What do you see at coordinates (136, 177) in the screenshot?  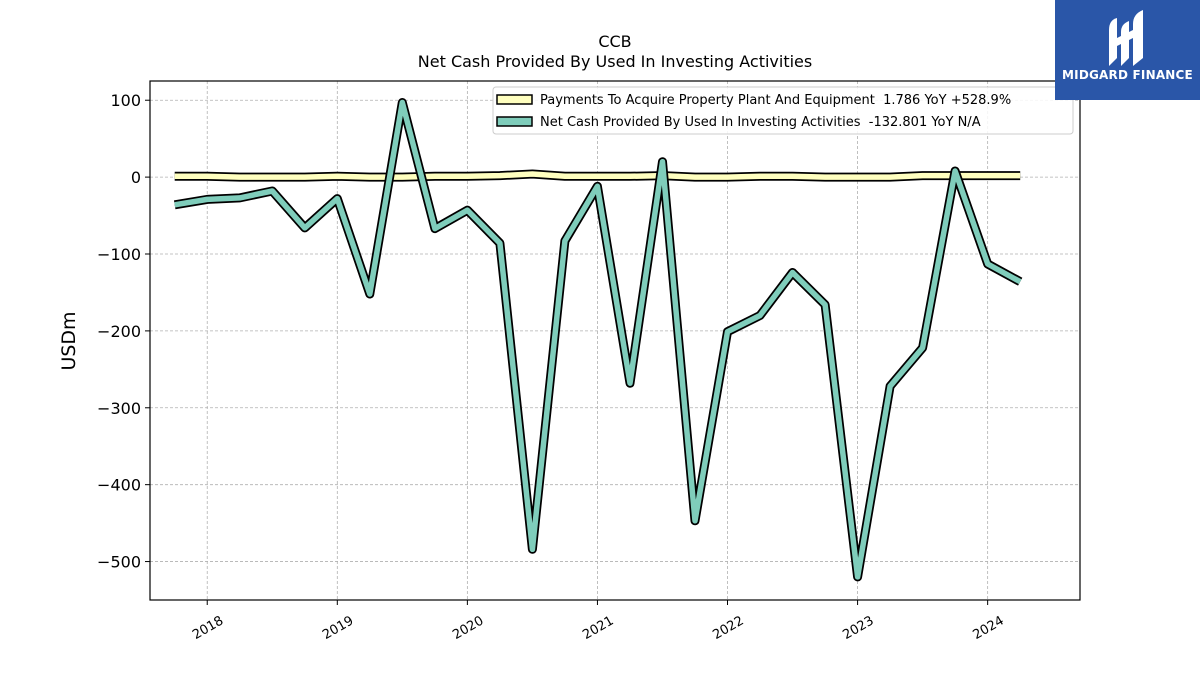 I see `y-tick-label: 0` at bounding box center [136, 177].